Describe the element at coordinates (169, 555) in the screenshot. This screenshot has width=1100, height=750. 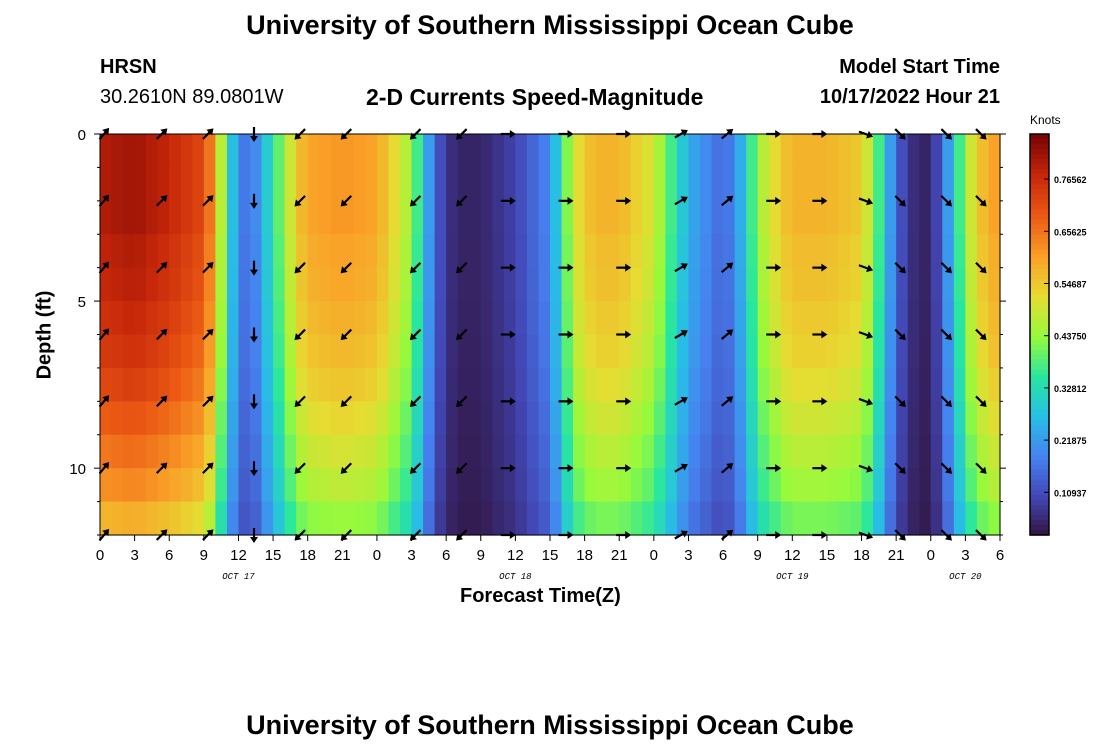
I see `x-tick-label: 6` at that location.